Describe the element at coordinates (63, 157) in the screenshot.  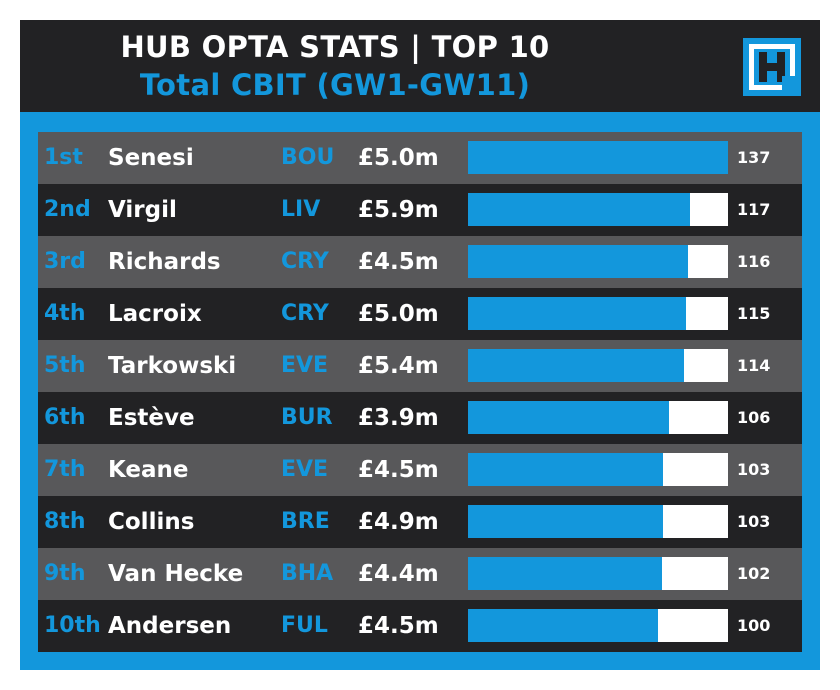
I see `rank-label: 1st` at that location.